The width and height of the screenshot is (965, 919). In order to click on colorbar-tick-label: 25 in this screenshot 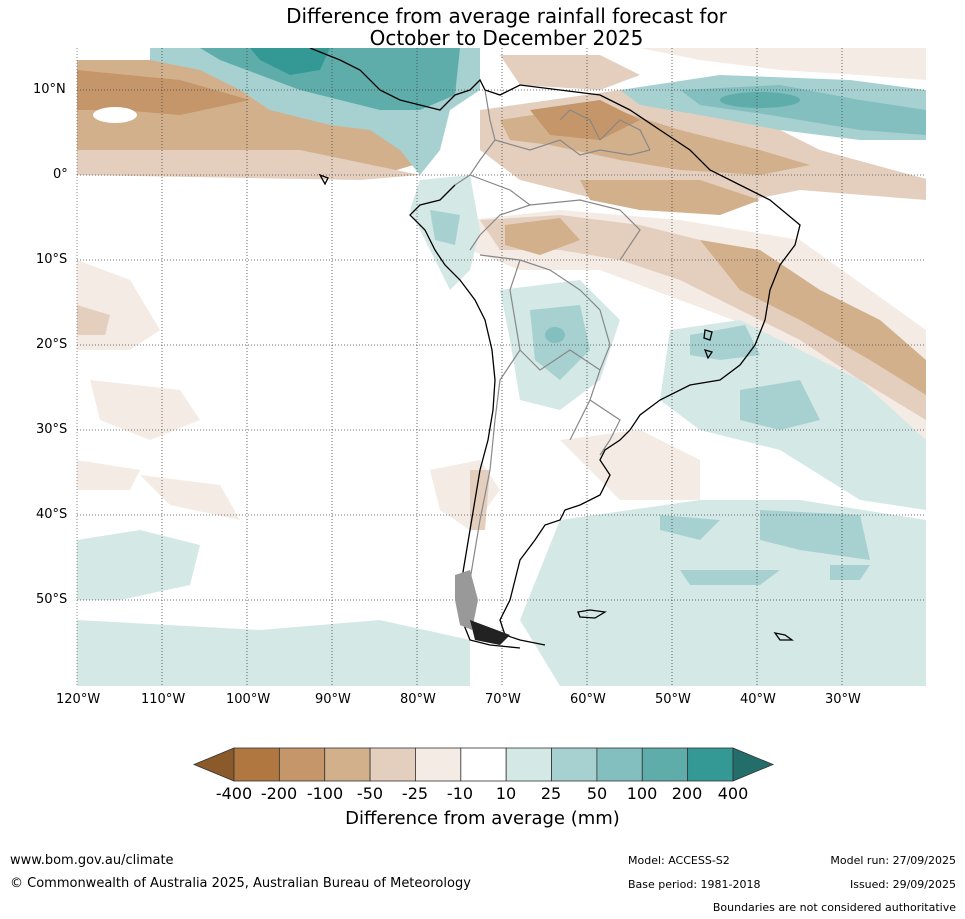, I will do `click(551, 793)`.